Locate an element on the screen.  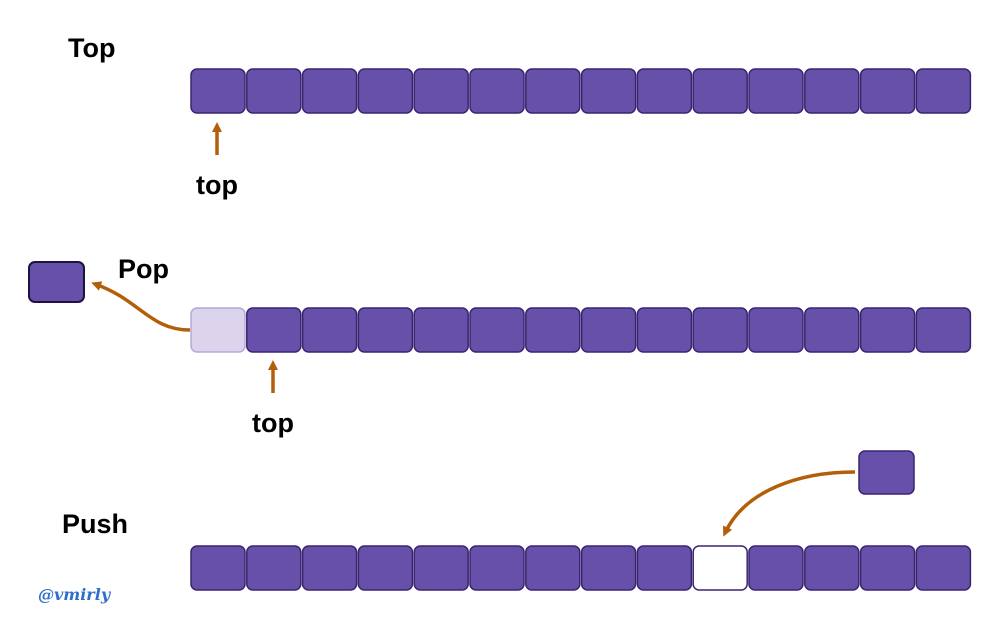
push-stack-row is located at coordinates (581, 568).